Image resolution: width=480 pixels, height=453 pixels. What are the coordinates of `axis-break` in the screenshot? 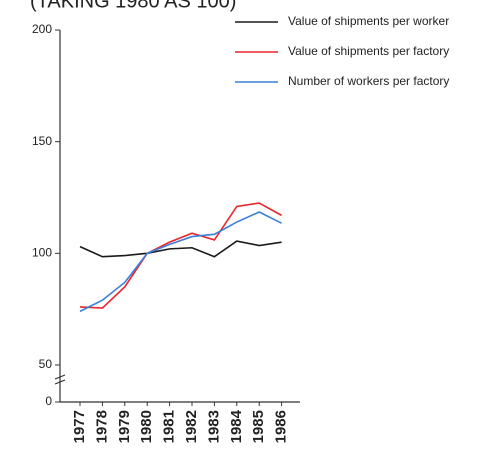 It's located at (60, 379).